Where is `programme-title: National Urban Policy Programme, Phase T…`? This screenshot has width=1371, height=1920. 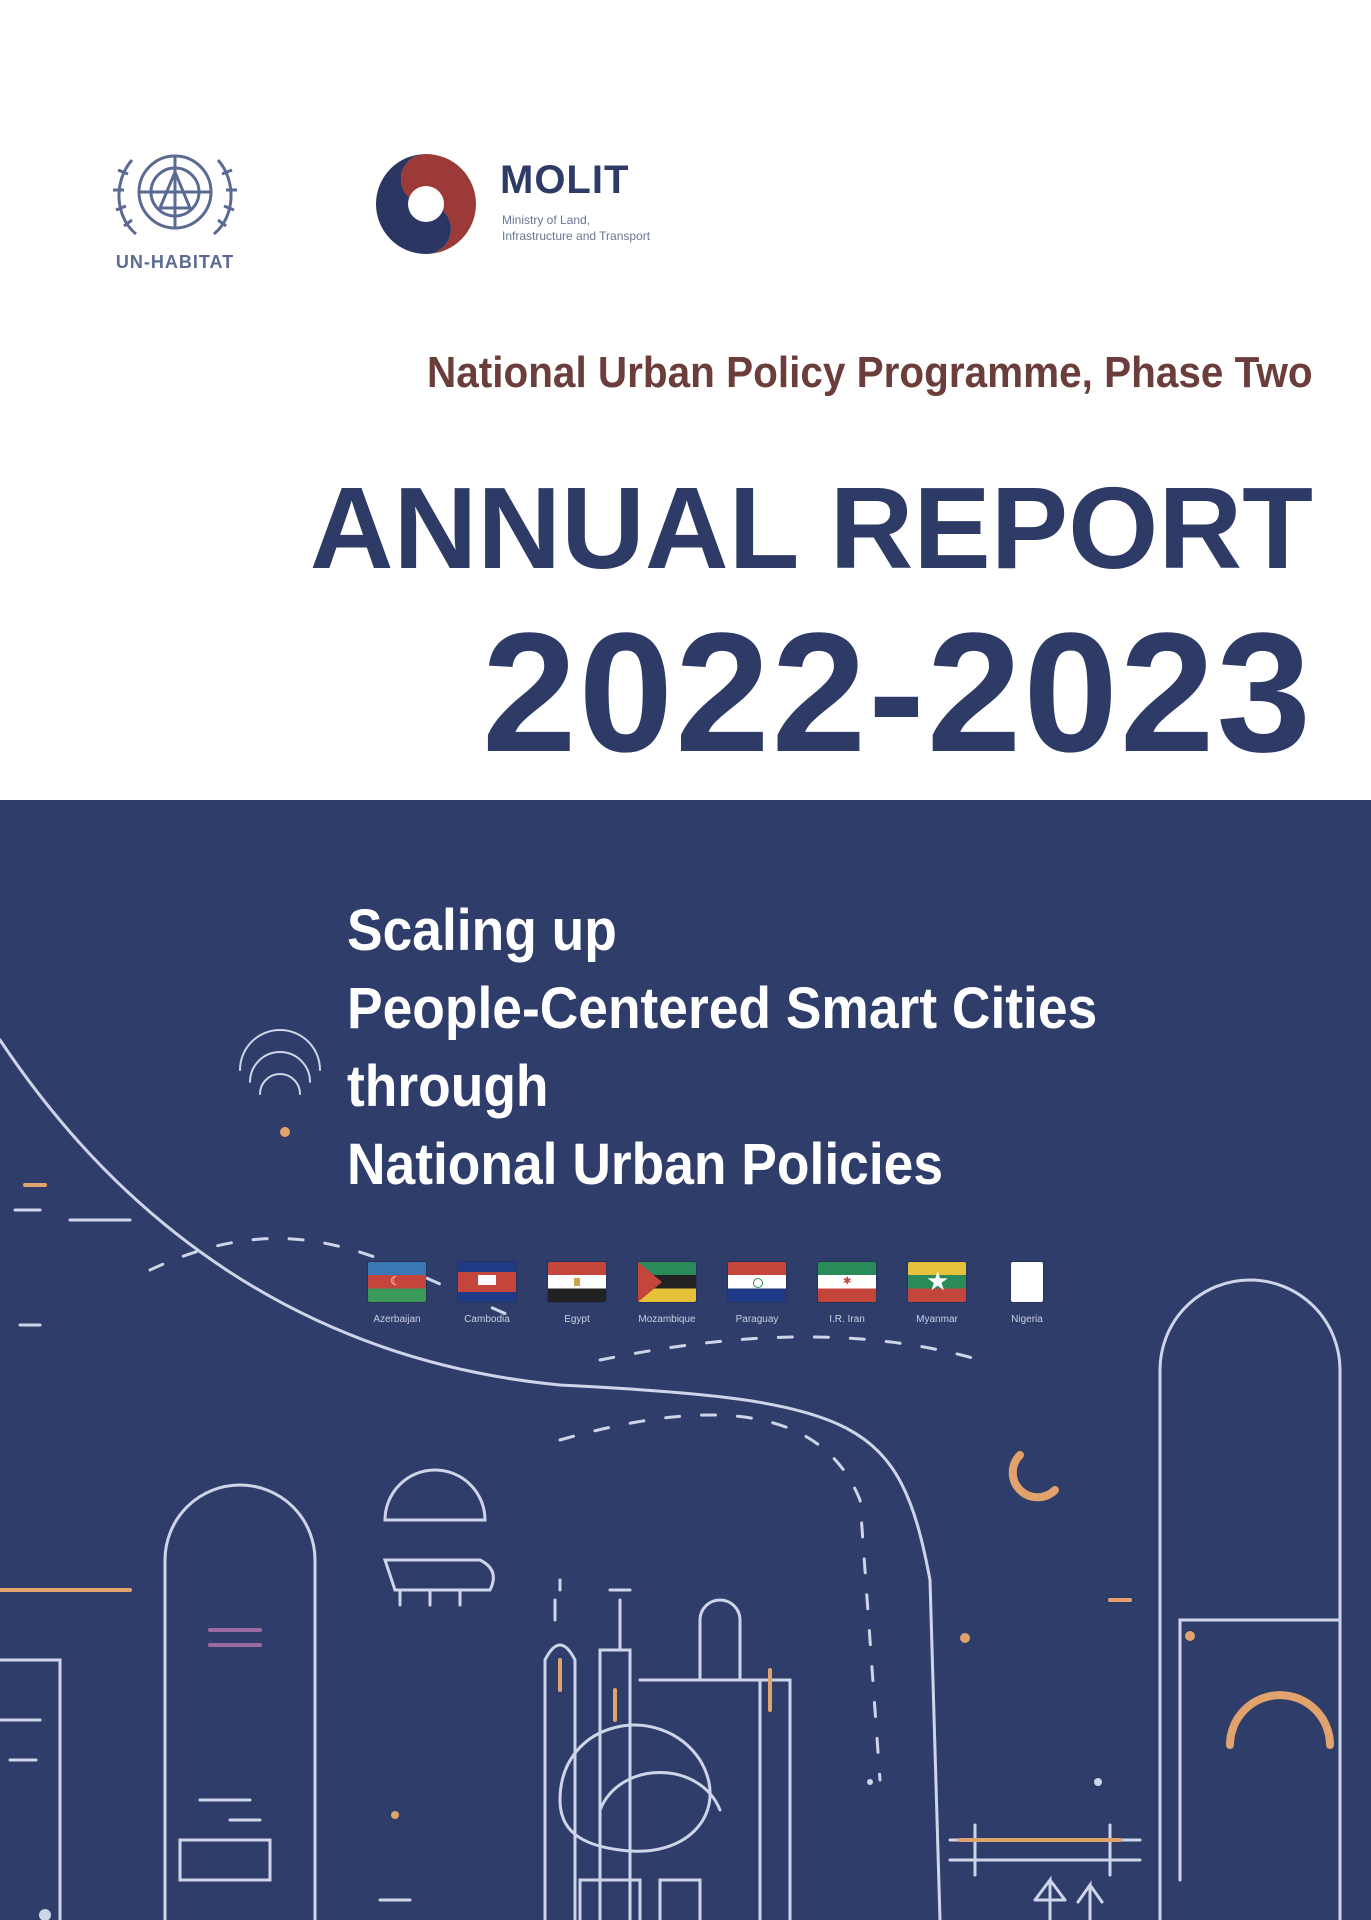 programme-title: National Urban Policy Programme, Phase T… is located at coordinates (870, 372).